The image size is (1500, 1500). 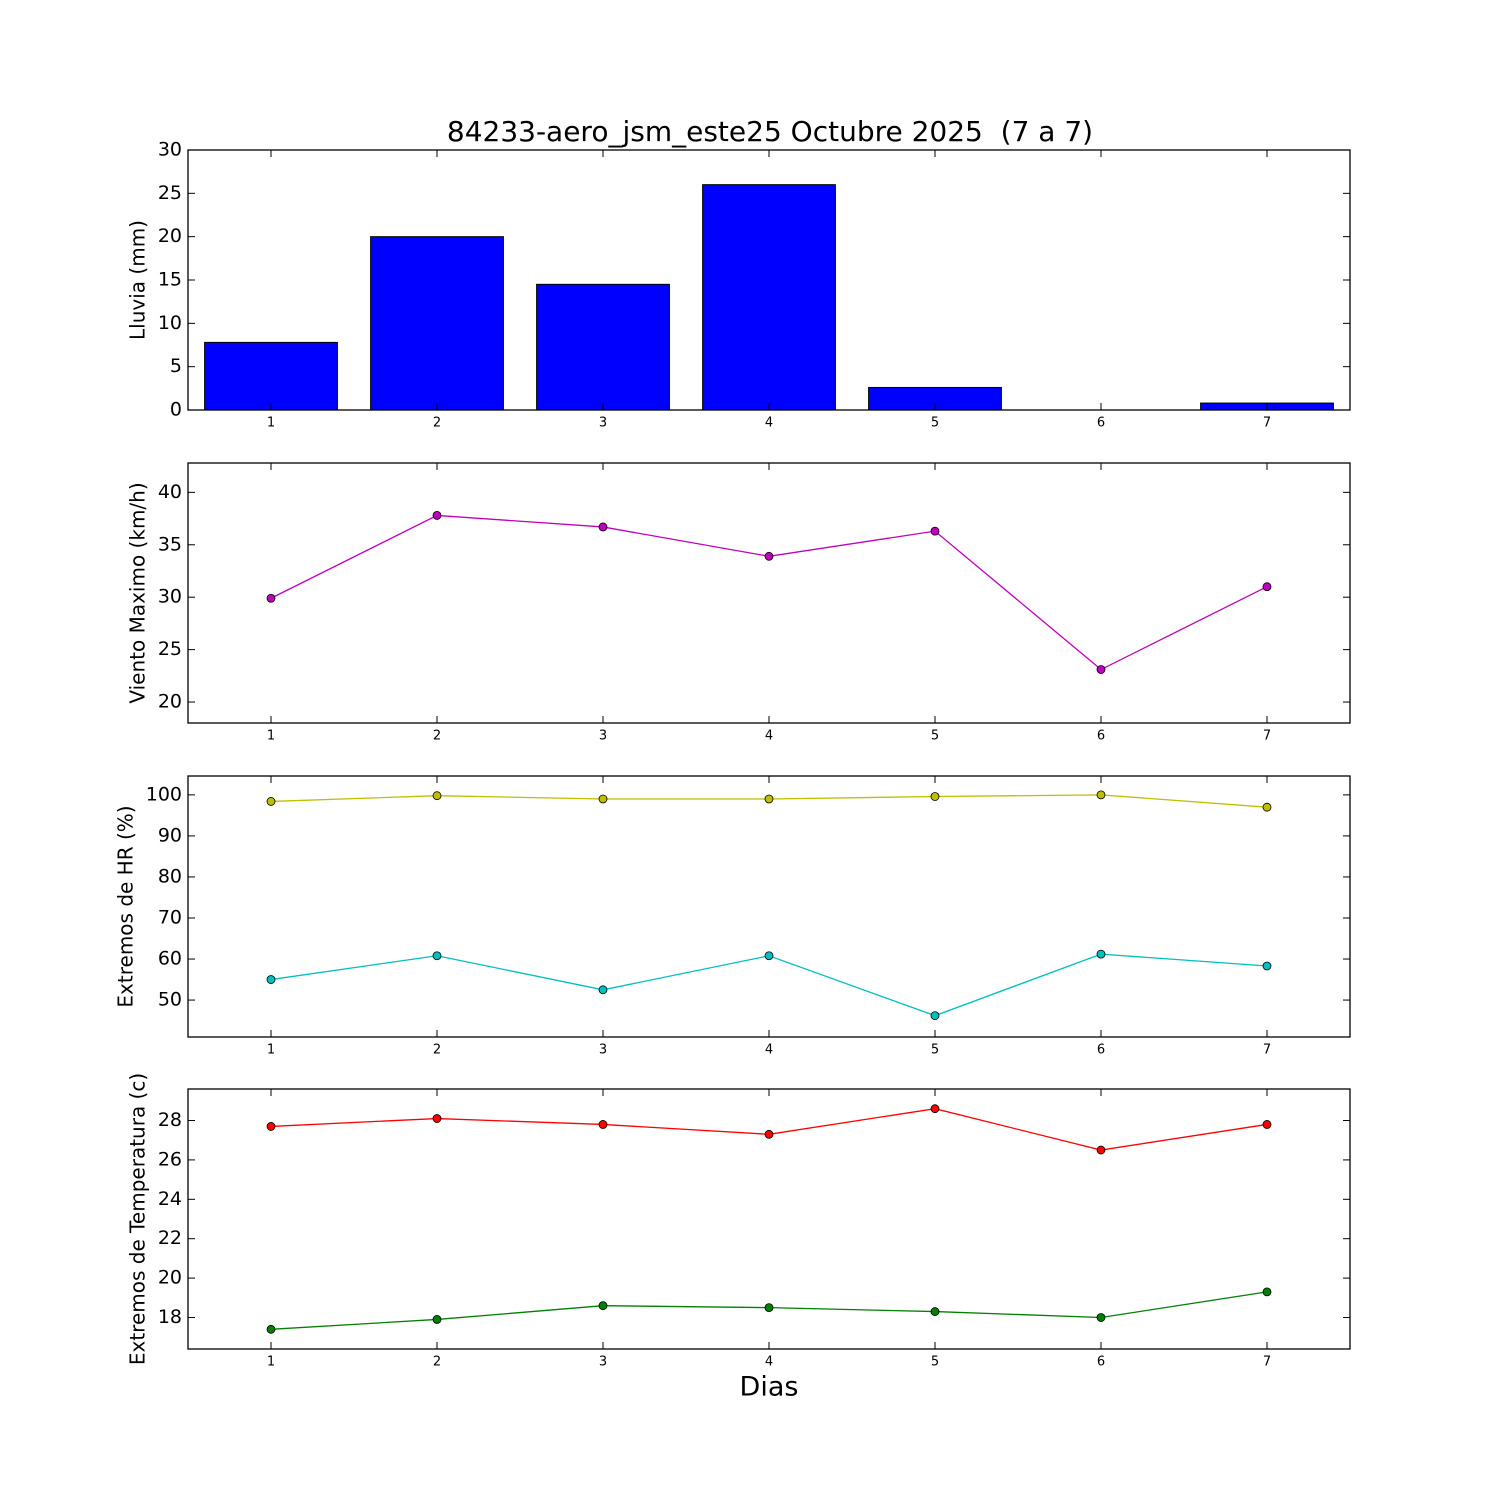 I want to click on y-tick-label: 22, so click(x=170, y=1238).